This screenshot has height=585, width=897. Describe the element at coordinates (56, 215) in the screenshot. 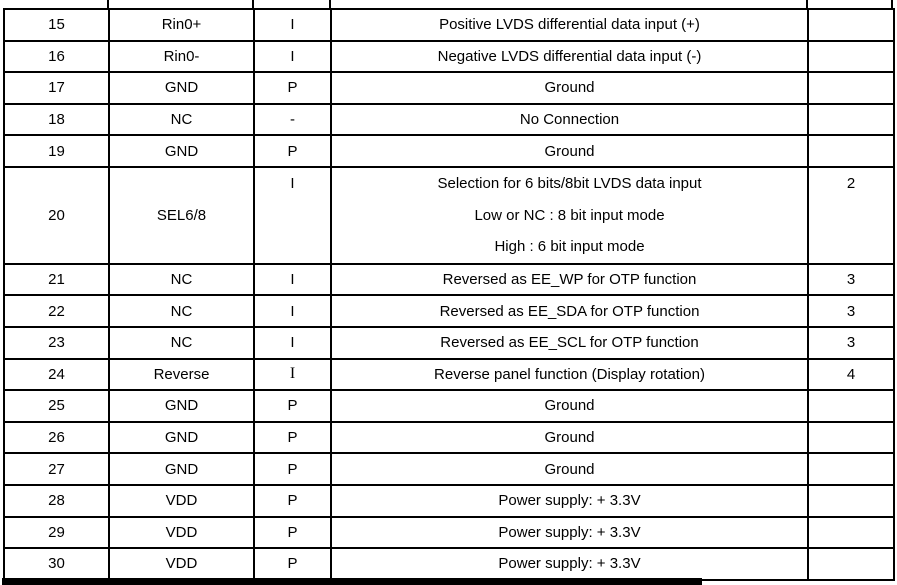

I see `pin-number-cell: 20` at that location.